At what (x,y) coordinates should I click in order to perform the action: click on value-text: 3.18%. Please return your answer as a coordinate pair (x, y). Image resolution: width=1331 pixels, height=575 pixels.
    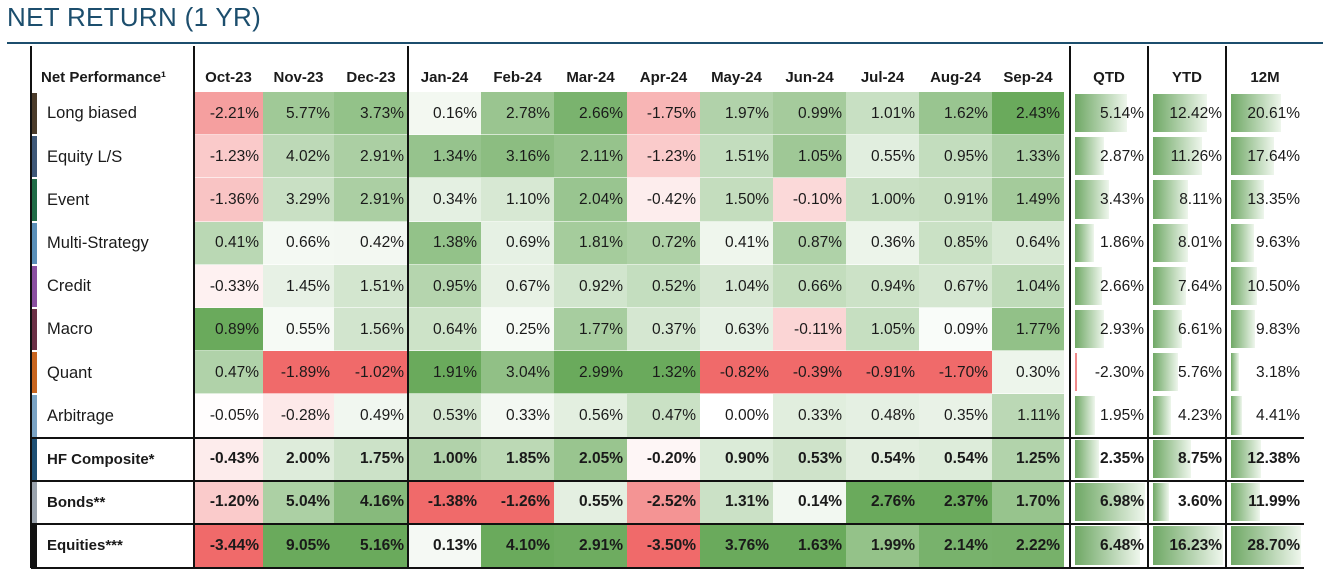
    Looking at the image, I should click on (1278, 373).